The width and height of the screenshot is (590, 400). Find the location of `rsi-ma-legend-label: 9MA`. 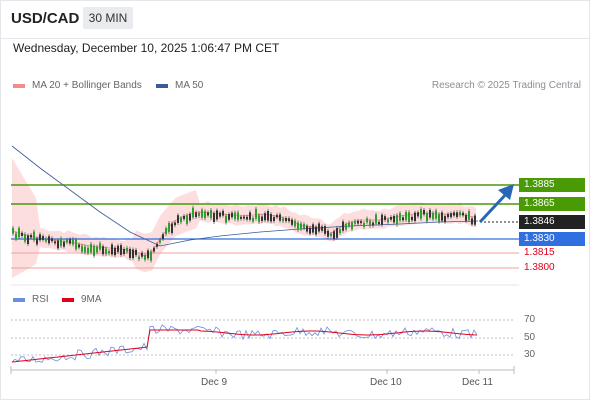

rsi-ma-legend-label: 9MA is located at coordinates (91, 299).